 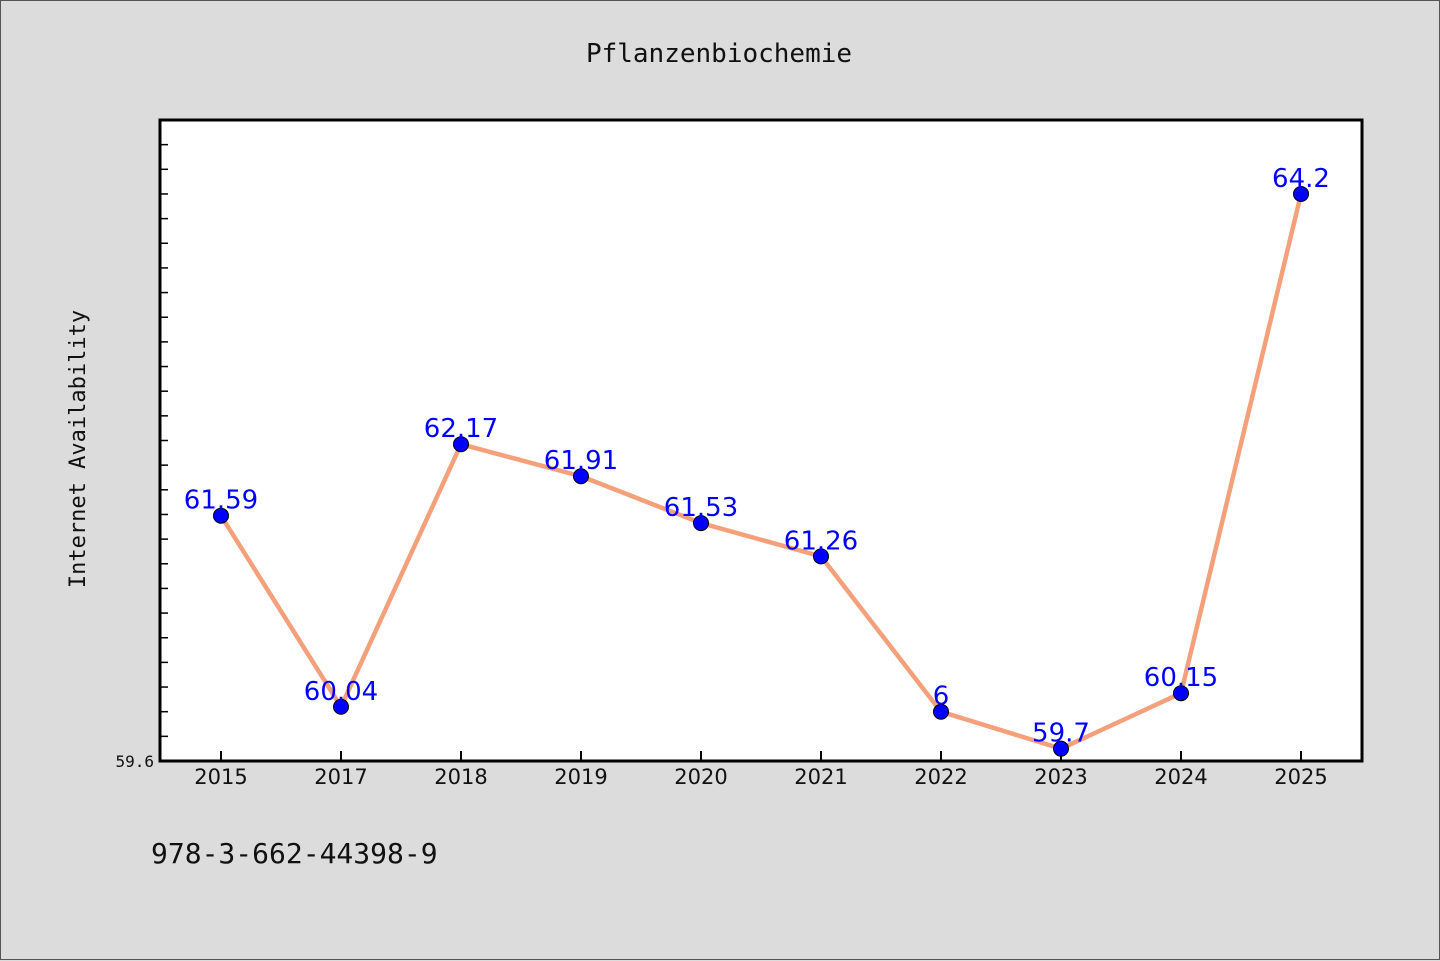 What do you see at coordinates (940, 777) in the screenshot?
I see `x-tick-label: 2022` at bounding box center [940, 777].